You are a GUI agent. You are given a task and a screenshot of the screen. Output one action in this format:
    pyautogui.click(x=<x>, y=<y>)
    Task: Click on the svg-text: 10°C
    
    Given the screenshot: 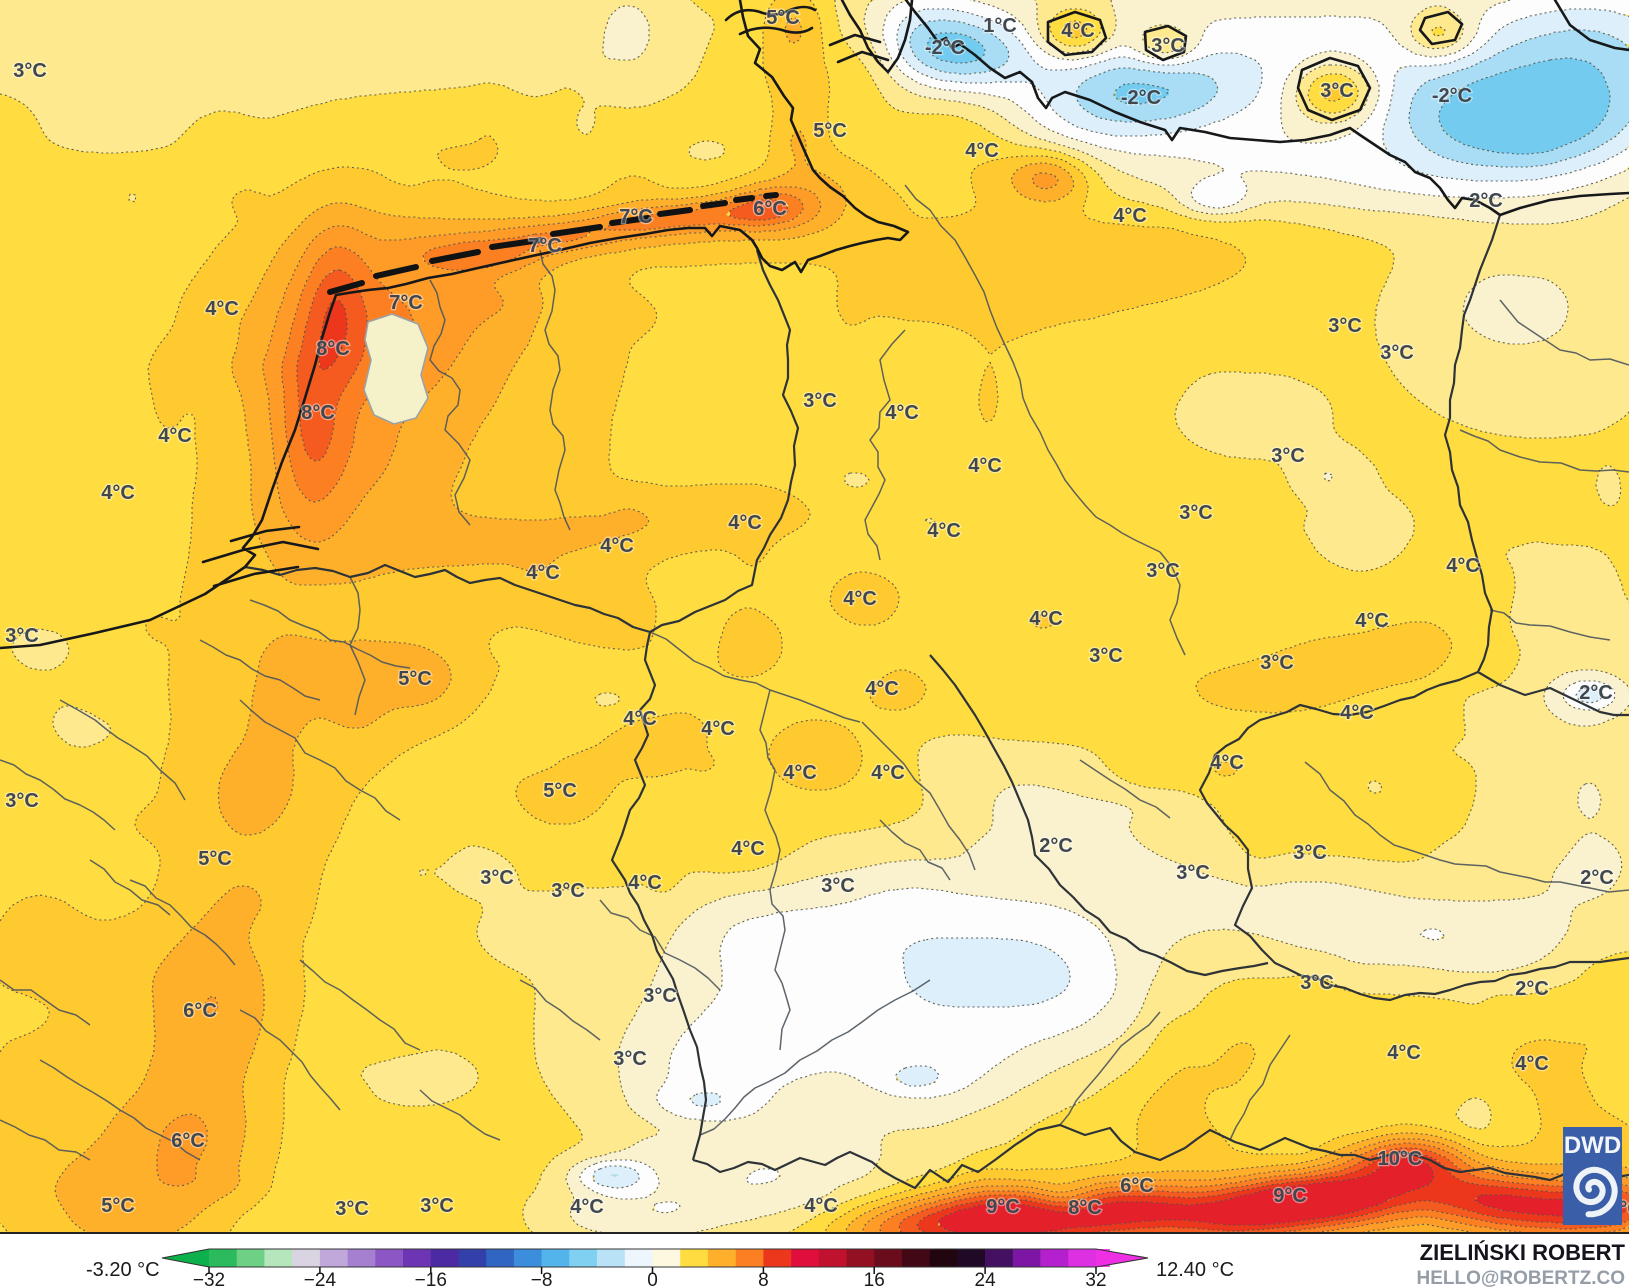 What is the action you would take?
    pyautogui.click(x=1400, y=1159)
    